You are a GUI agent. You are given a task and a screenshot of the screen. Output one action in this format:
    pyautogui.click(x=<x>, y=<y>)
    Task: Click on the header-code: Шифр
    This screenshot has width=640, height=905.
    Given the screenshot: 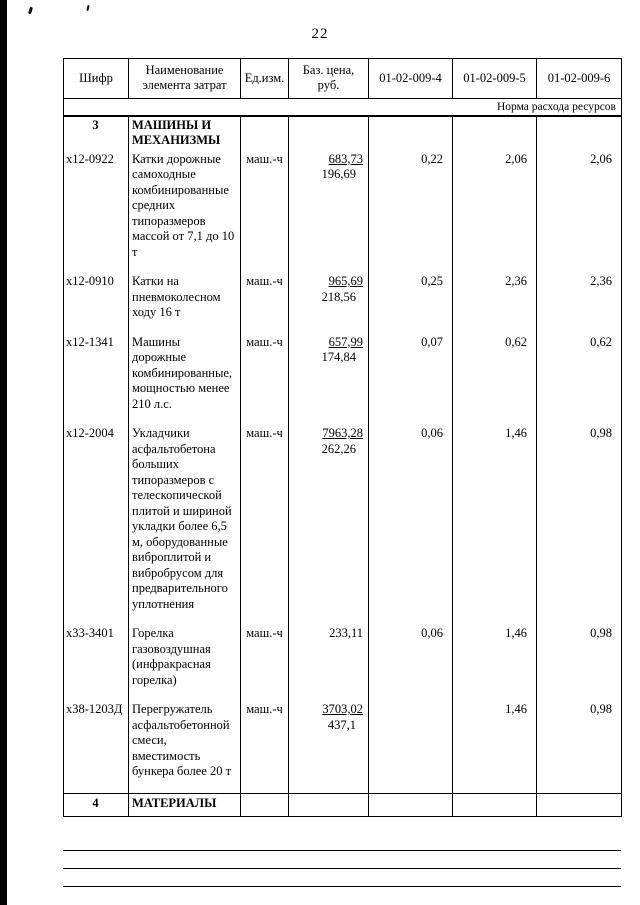 What is the action you would take?
    pyautogui.click(x=96, y=78)
    